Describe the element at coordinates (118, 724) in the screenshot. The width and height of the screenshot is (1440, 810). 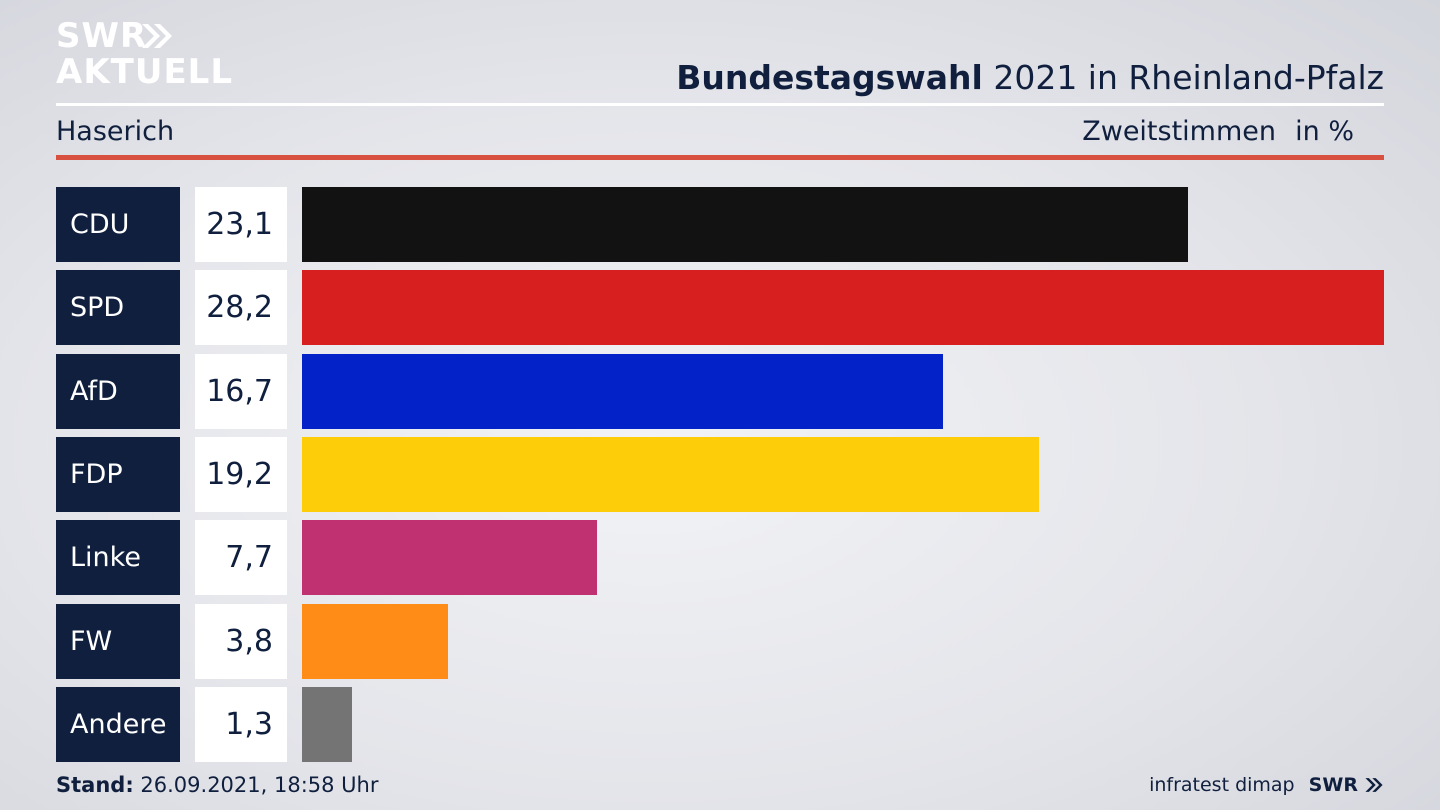
I see `category-label: Andere` at that location.